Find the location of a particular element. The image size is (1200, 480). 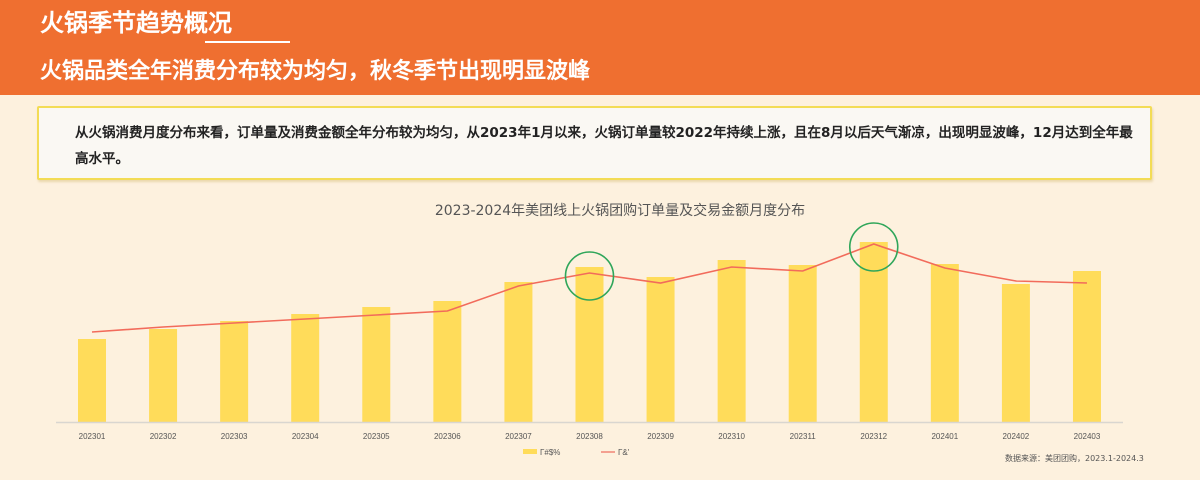

legend: Γ#$% Γ&' is located at coordinates (576, 452).